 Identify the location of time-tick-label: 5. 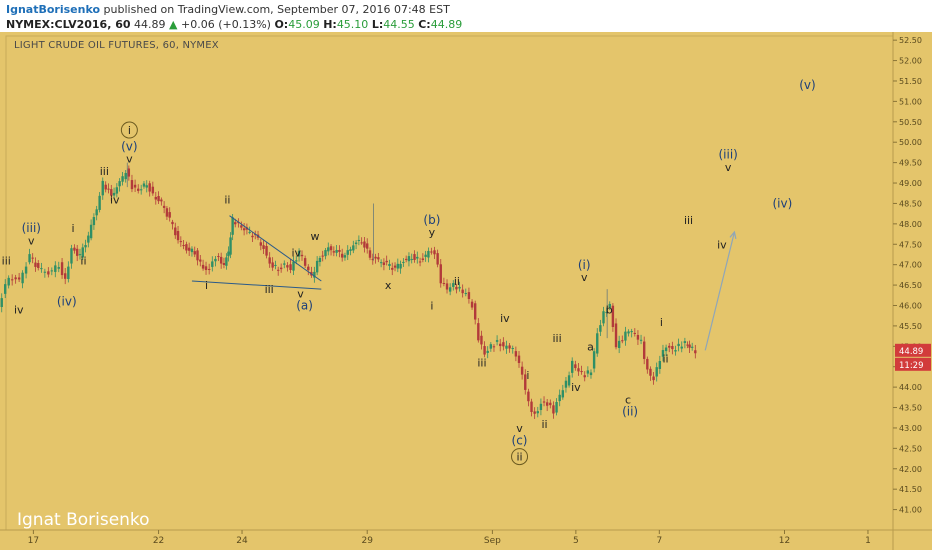
(576, 541).